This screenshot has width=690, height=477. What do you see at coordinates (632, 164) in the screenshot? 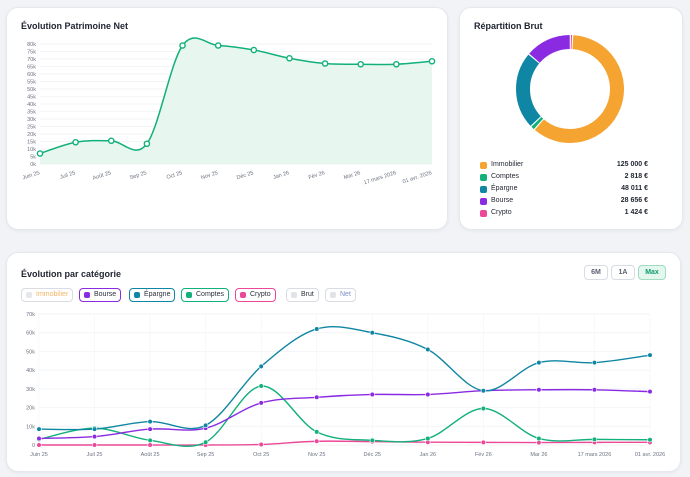
I see `legend-value: 125 000 €` at bounding box center [632, 164].